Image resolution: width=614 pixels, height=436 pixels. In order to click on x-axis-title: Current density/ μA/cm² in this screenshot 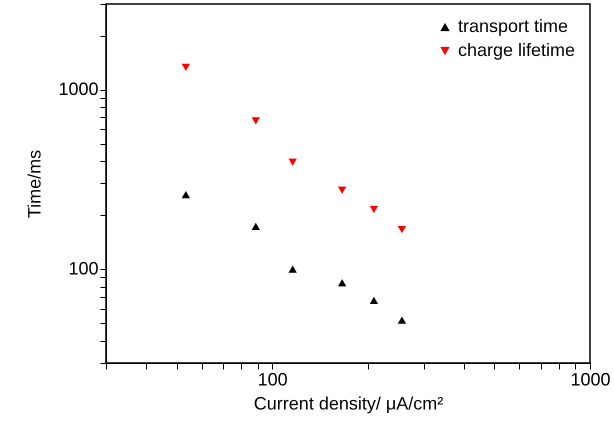, I will do `click(349, 404)`.